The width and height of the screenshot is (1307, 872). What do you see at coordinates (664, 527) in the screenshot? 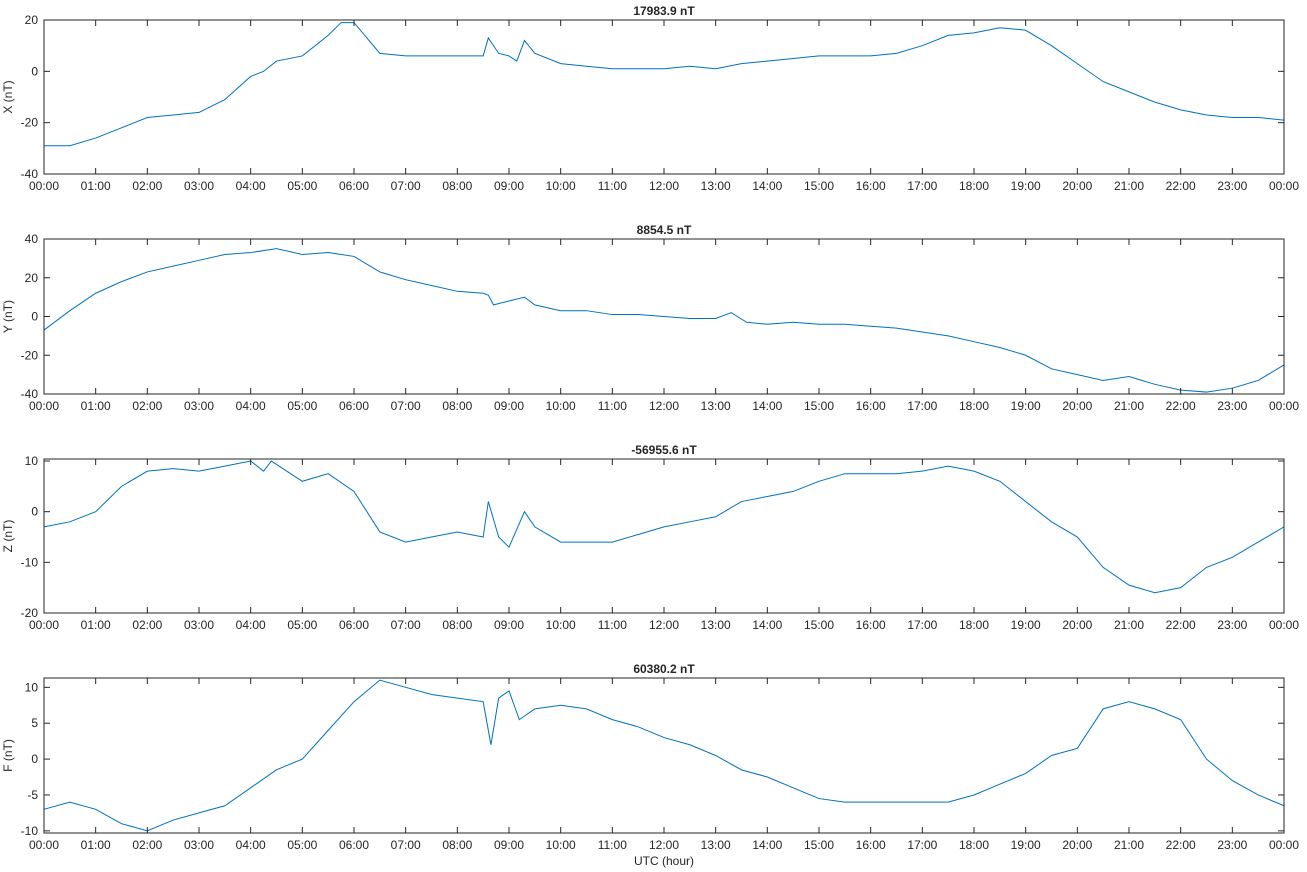
I see `data-line` at bounding box center [664, 527].